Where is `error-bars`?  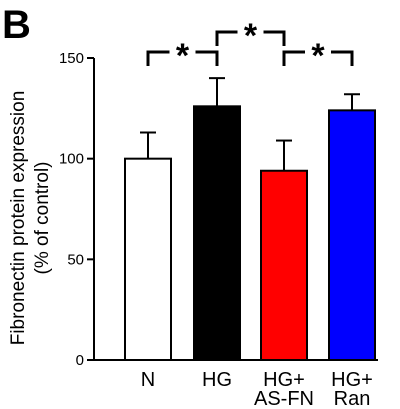 error-bars is located at coordinates (250, 124).